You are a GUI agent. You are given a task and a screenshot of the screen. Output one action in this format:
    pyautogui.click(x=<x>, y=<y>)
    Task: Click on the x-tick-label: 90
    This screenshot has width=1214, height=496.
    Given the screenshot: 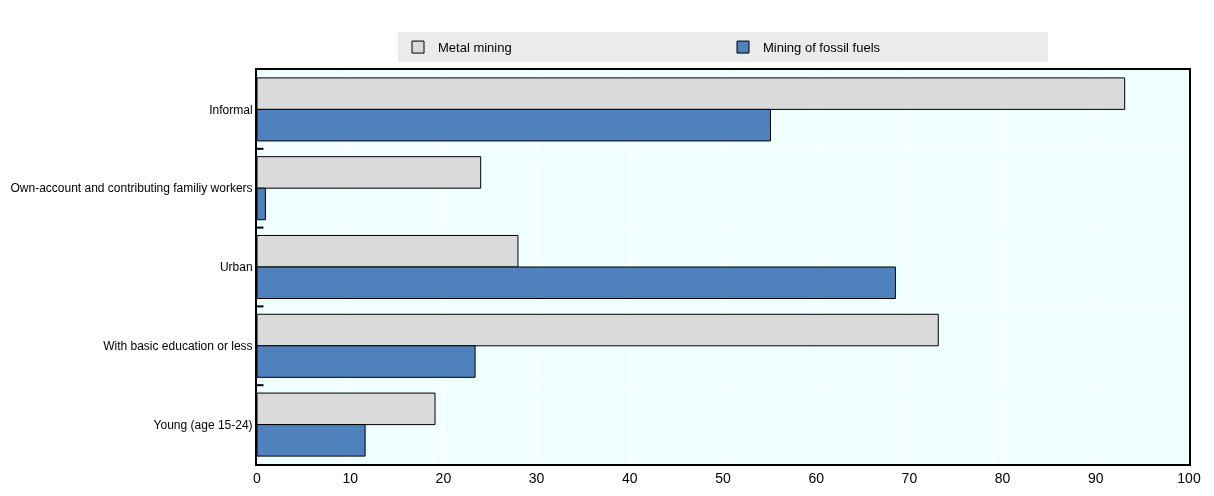 What is the action you would take?
    pyautogui.click(x=1096, y=477)
    